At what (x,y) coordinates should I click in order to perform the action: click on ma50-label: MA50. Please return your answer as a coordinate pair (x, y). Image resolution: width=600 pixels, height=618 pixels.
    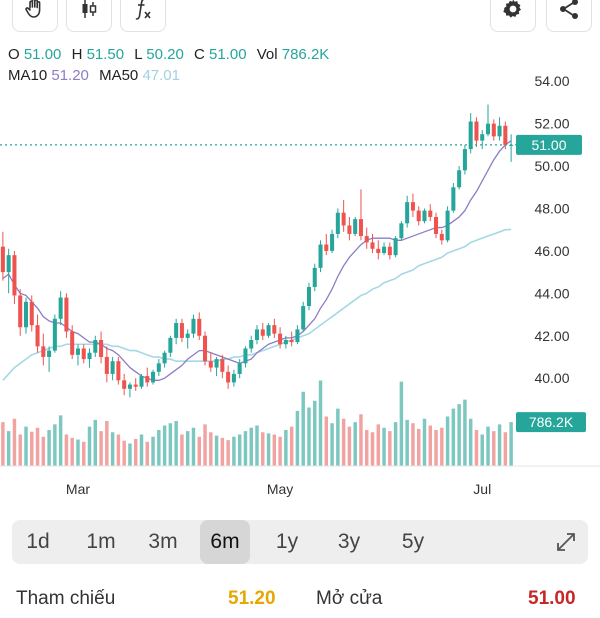
    Looking at the image, I should click on (119, 75).